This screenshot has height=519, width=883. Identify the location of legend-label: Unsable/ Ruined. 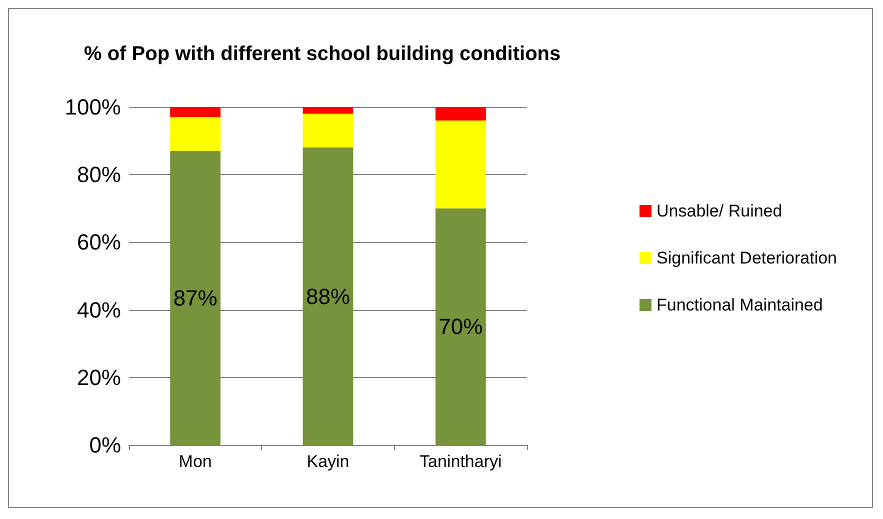
(719, 211).